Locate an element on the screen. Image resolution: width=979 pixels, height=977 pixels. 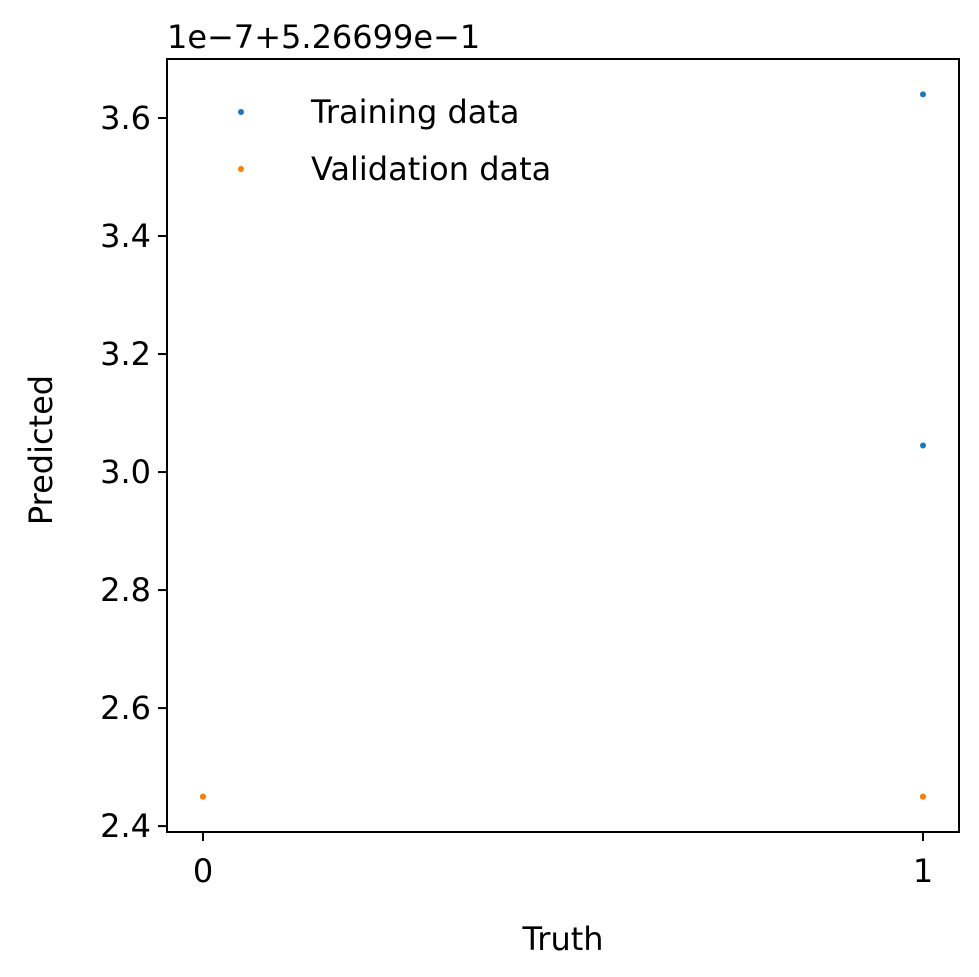
y-axis-label: Predicted is located at coordinates (41, 450).